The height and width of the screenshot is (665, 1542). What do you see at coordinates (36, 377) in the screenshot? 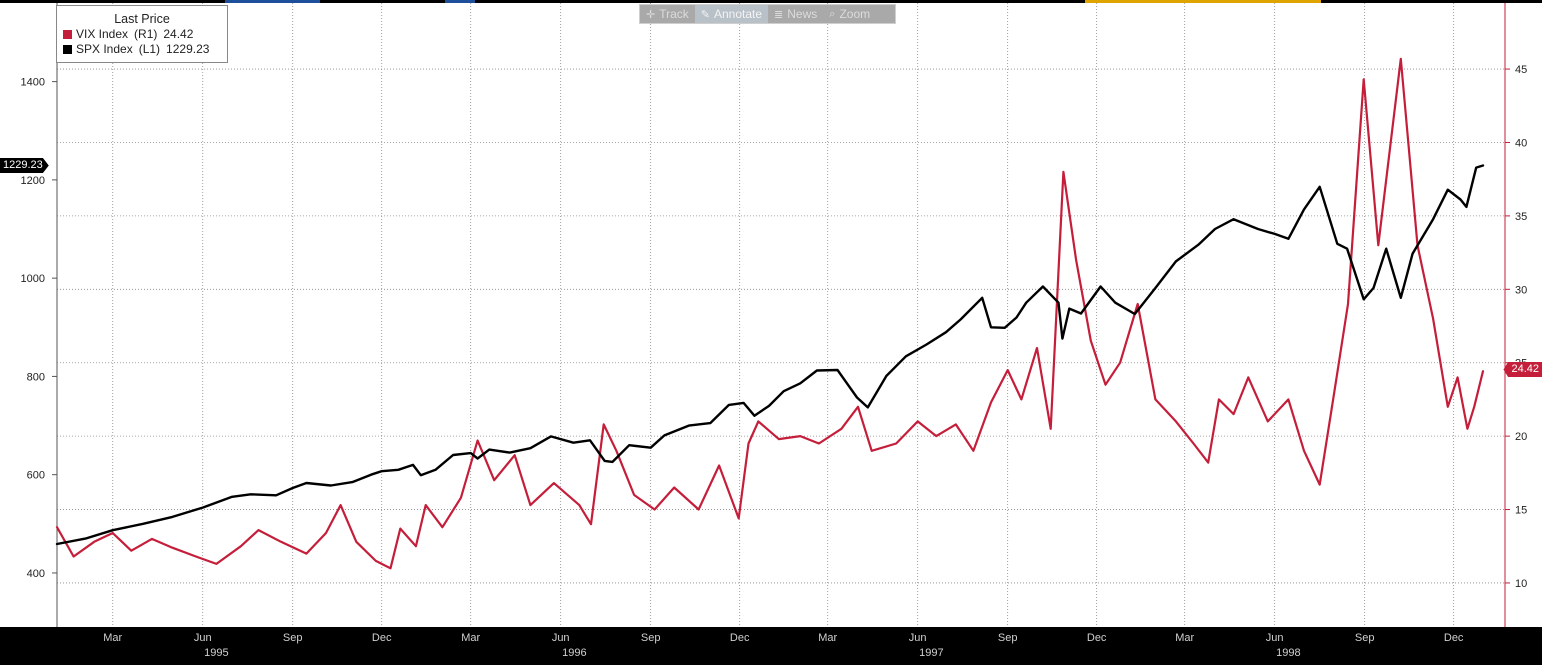
I see `left-tick-label: 800` at bounding box center [36, 377].